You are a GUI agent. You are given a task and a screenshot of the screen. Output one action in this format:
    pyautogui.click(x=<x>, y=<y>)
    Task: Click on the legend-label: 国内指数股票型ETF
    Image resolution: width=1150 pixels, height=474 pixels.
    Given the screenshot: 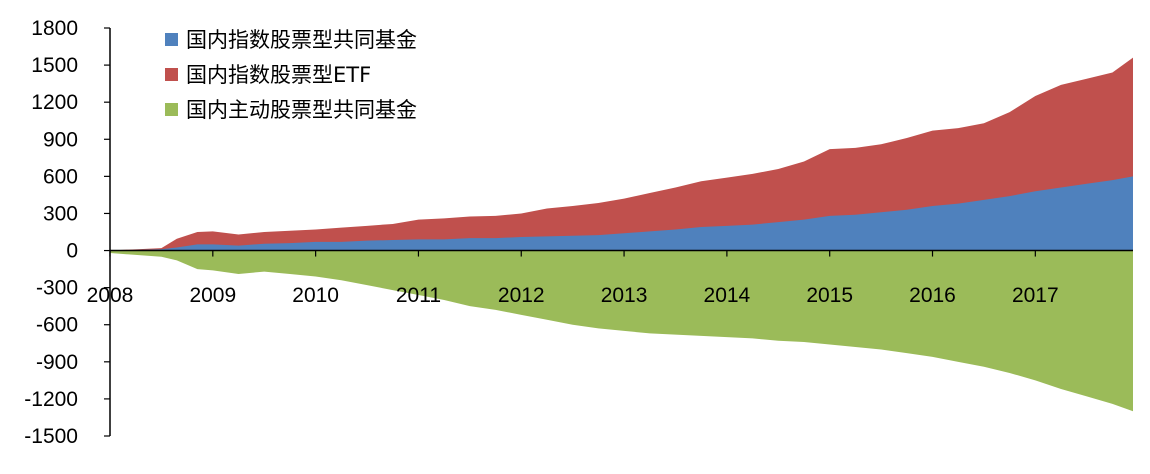 What is the action you would take?
    pyautogui.click(x=278, y=75)
    